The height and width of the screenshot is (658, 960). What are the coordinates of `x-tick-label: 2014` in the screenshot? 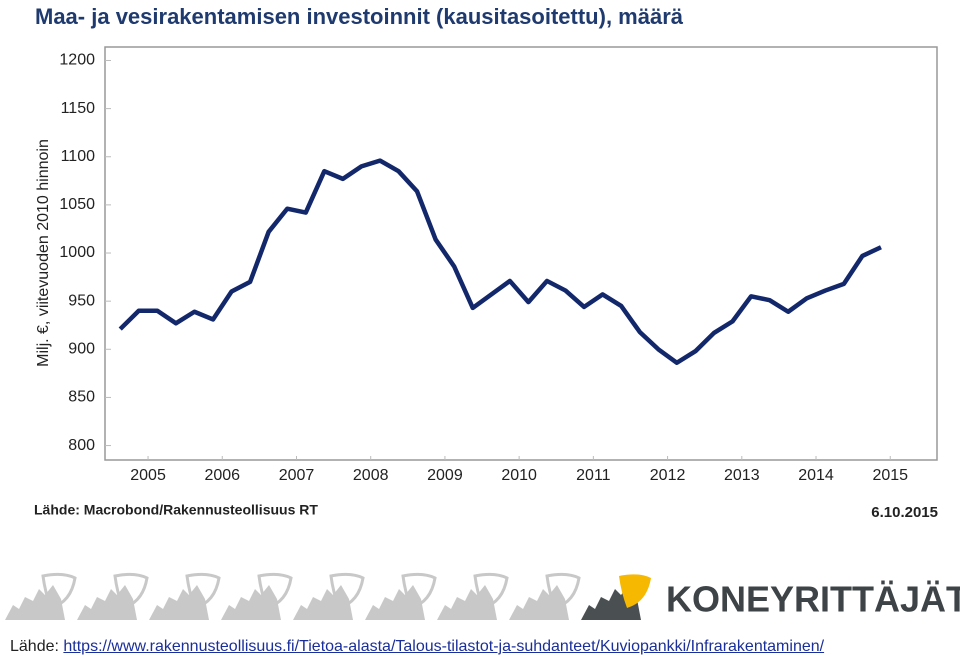 It's located at (816, 475).